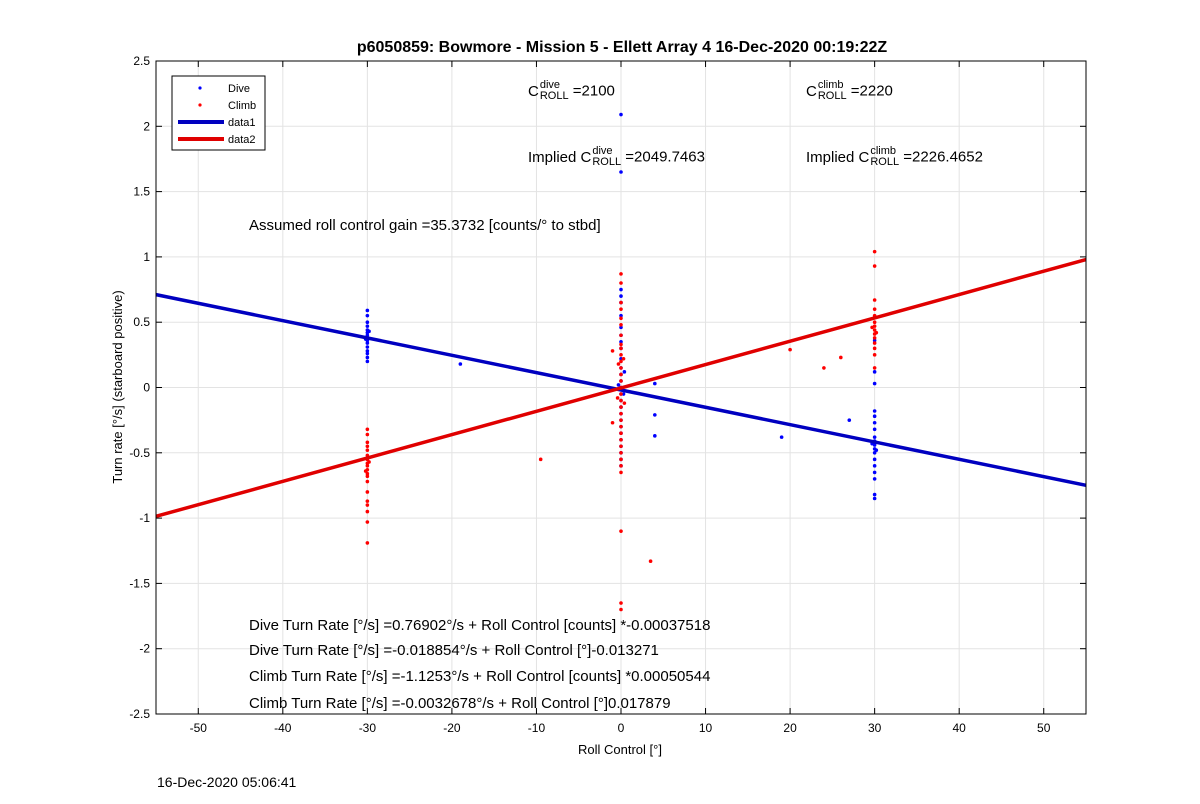 This screenshot has width=1200, height=804. What do you see at coordinates (1044, 728) in the screenshot?
I see `x-tick-label: 50` at bounding box center [1044, 728].